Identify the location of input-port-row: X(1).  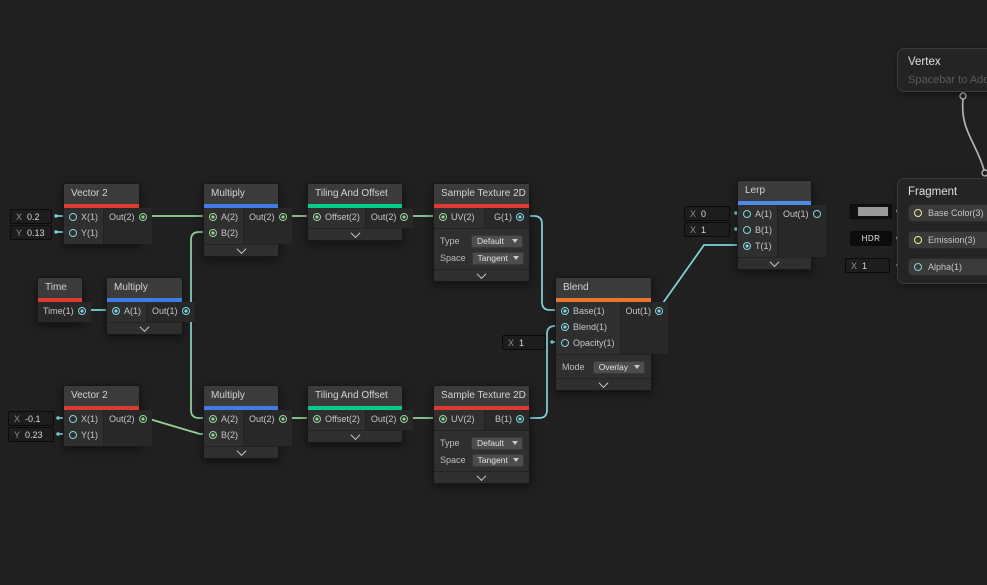
(83, 217).